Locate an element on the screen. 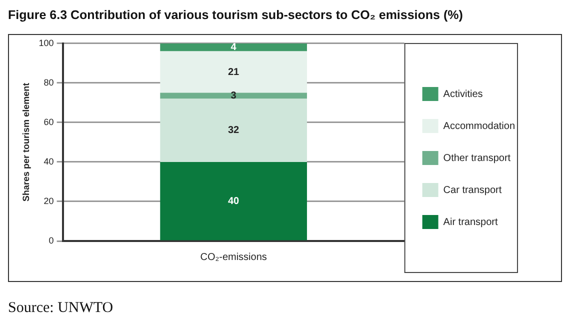 The image size is (566, 332). source-note: Source: UNWTO is located at coordinates (61, 308).